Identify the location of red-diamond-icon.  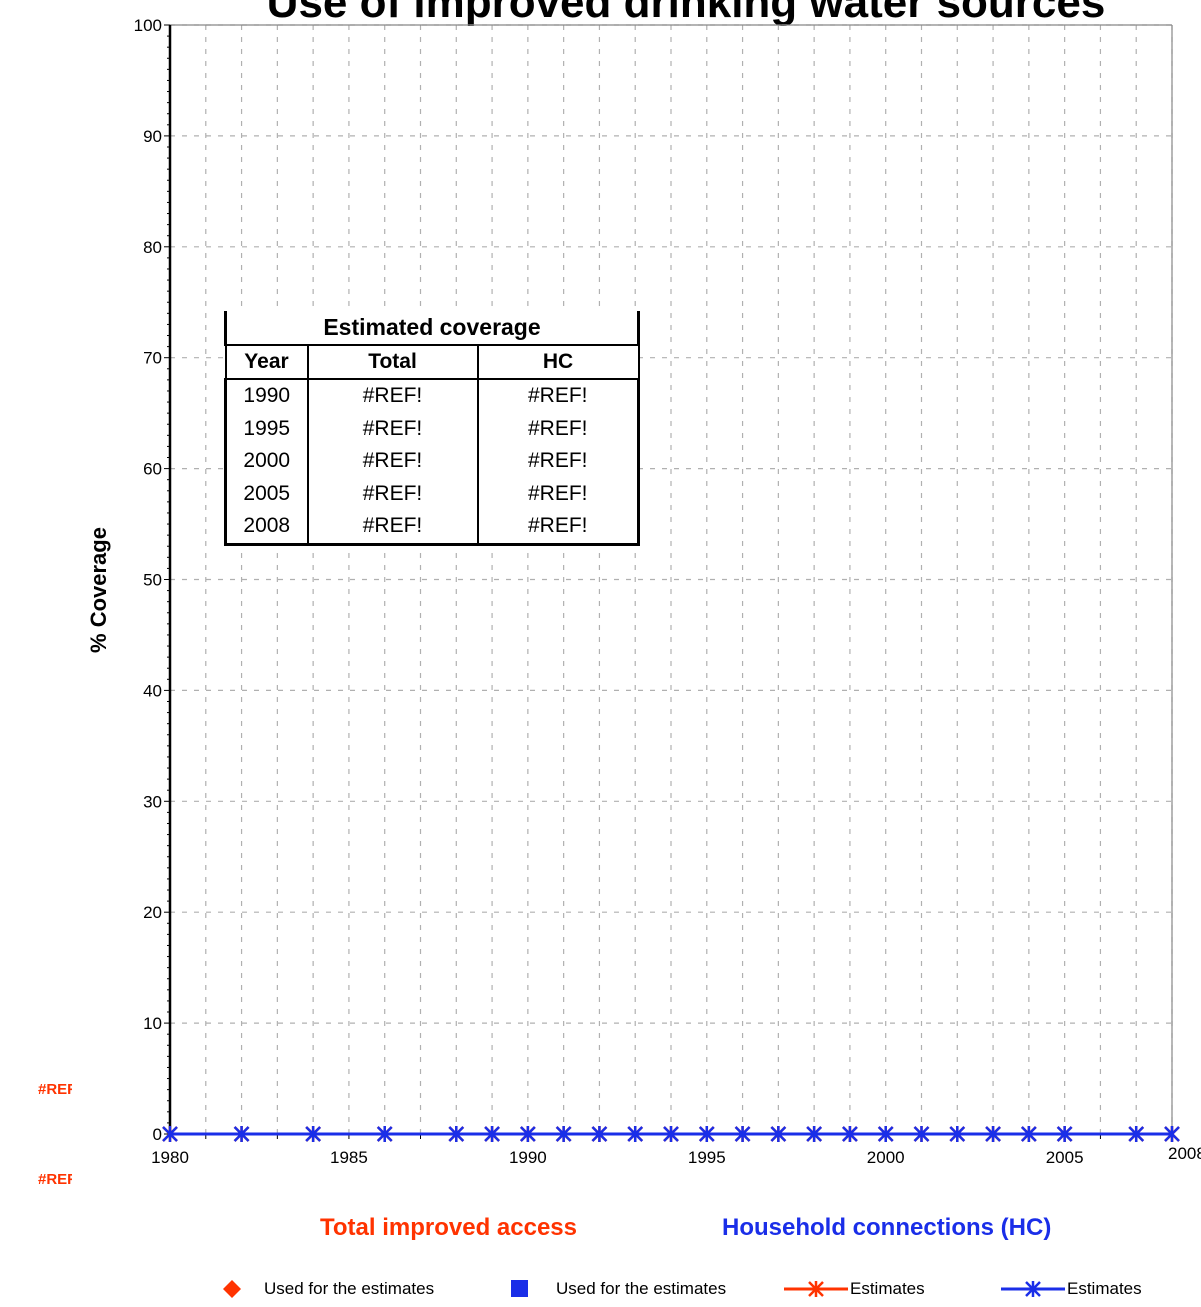
(232, 1289).